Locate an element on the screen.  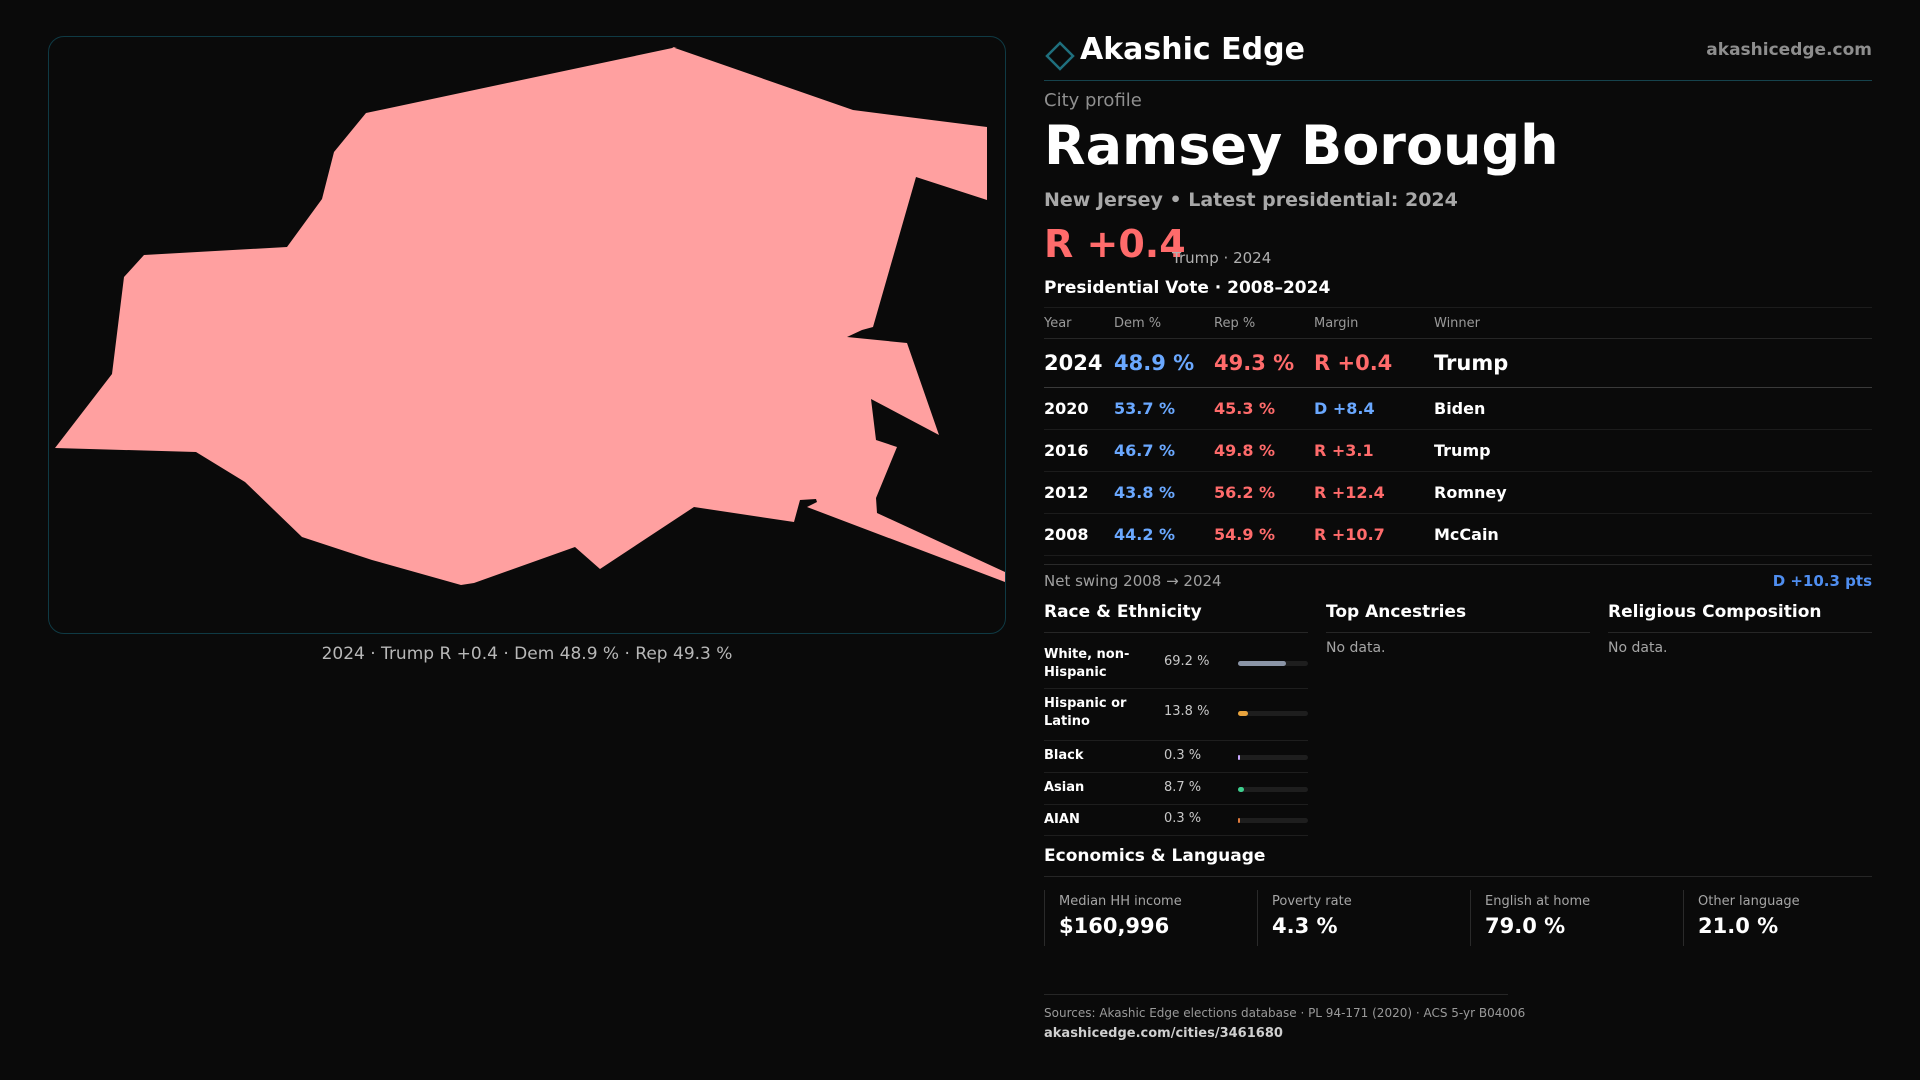
row-rep-pct: 49.3 % is located at coordinates (1264, 363).